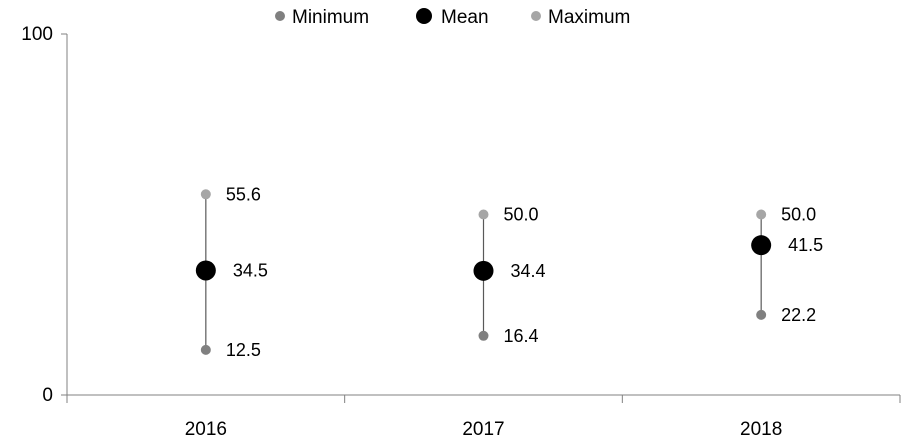  Describe the element at coordinates (536, 16) in the screenshot. I see `legend-marker-maximum` at that location.